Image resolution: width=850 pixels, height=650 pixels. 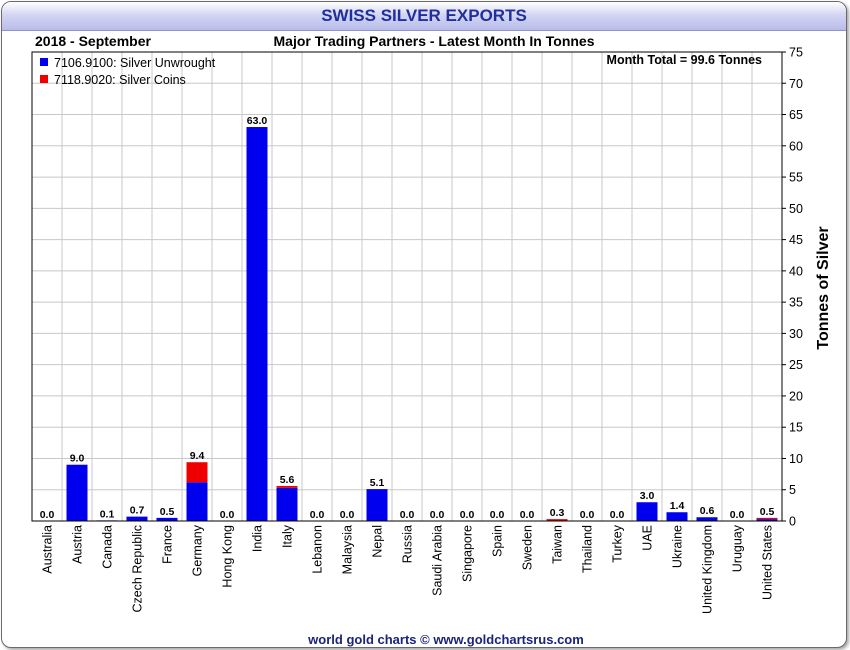 What do you see at coordinates (288, 536) in the screenshot?
I see `category-label: Italy` at bounding box center [288, 536].